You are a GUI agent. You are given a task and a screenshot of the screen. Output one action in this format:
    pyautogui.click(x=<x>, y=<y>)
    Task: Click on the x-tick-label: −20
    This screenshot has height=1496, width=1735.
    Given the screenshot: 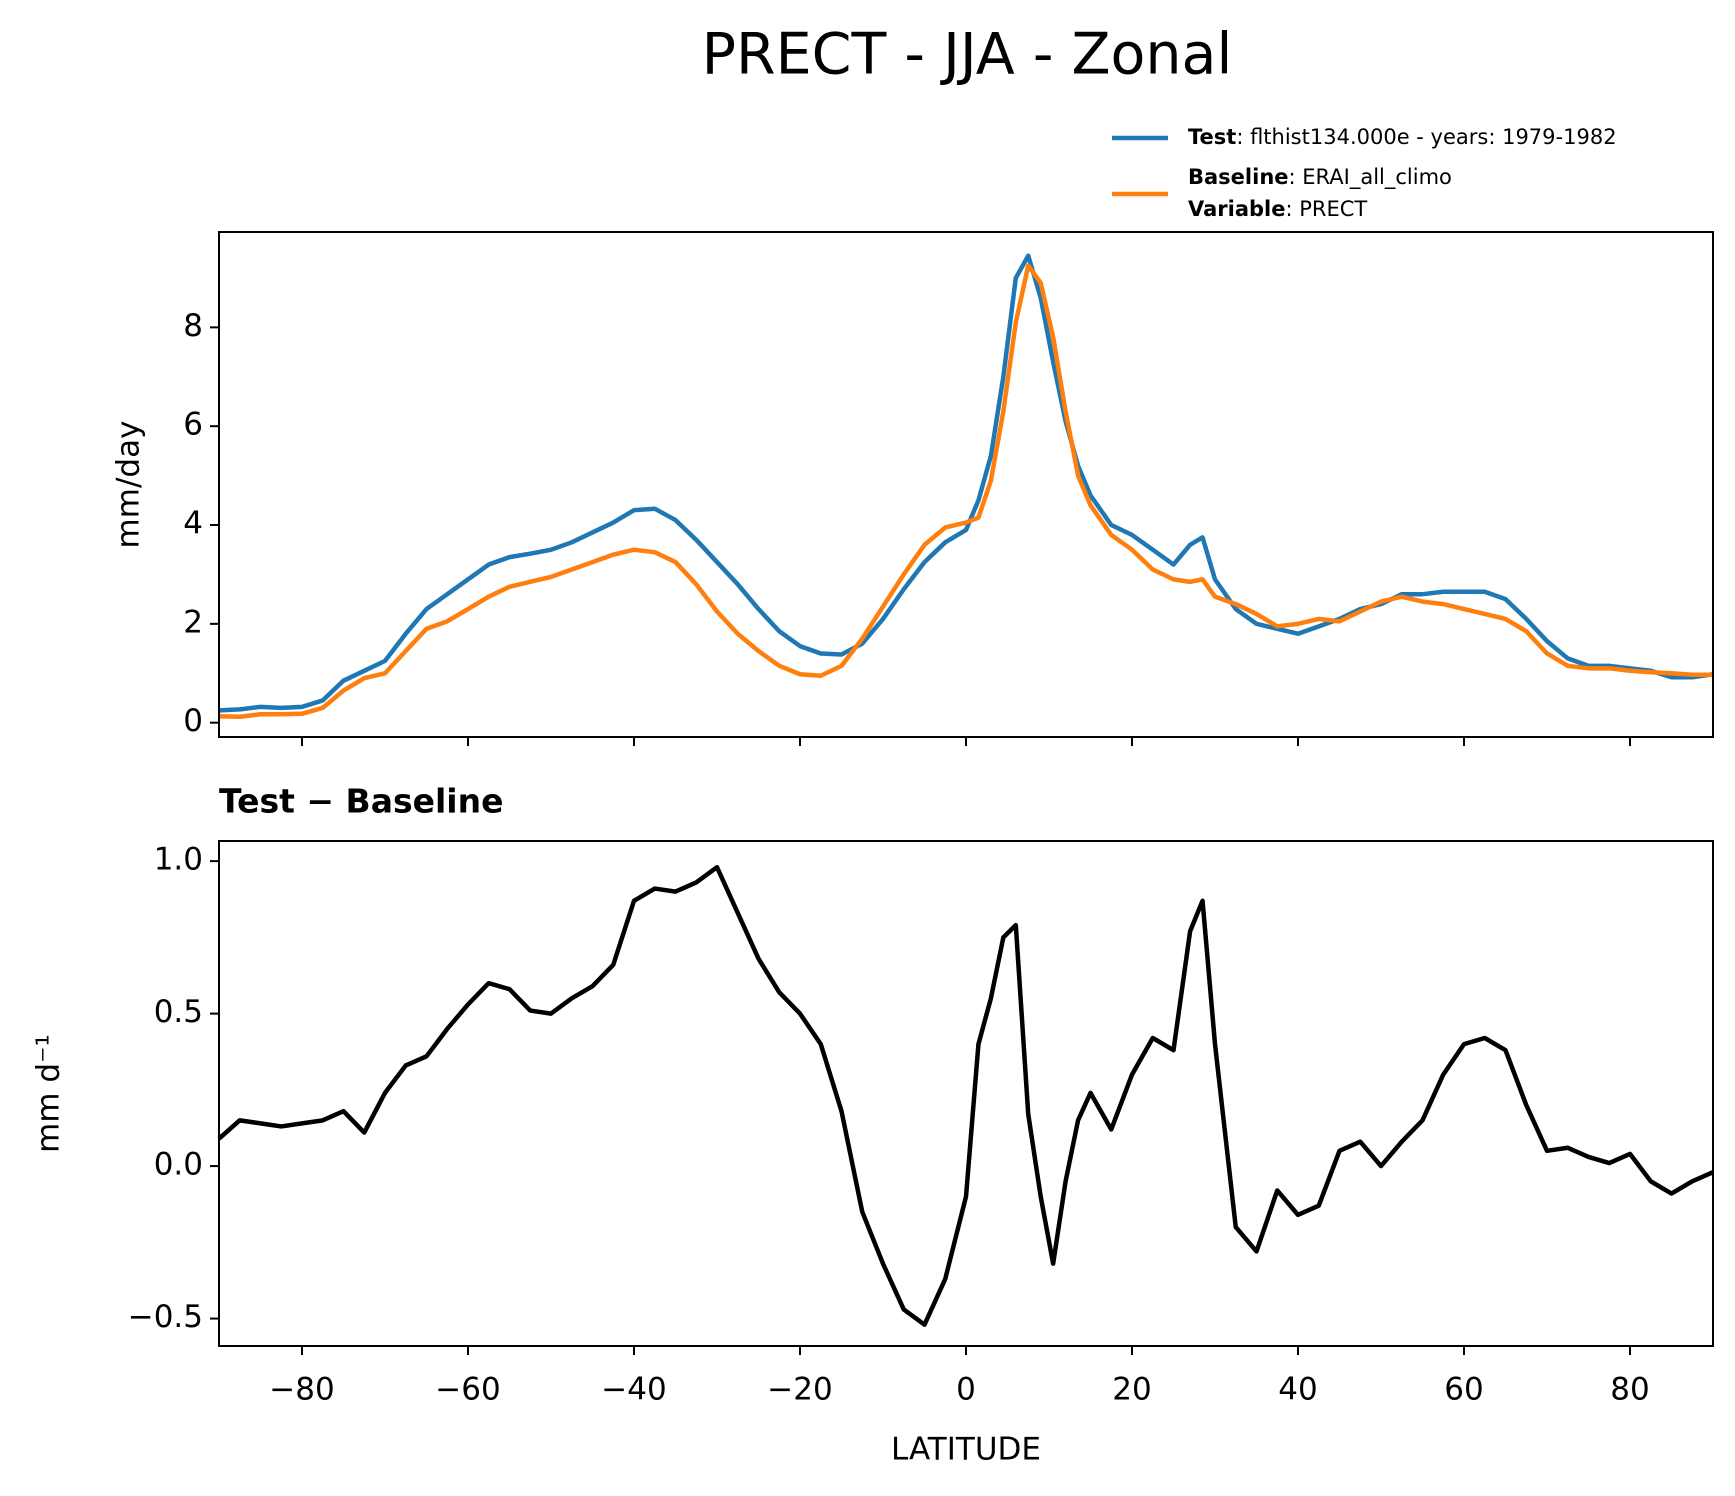 What is the action you would take?
    pyautogui.click(x=799, y=1390)
    